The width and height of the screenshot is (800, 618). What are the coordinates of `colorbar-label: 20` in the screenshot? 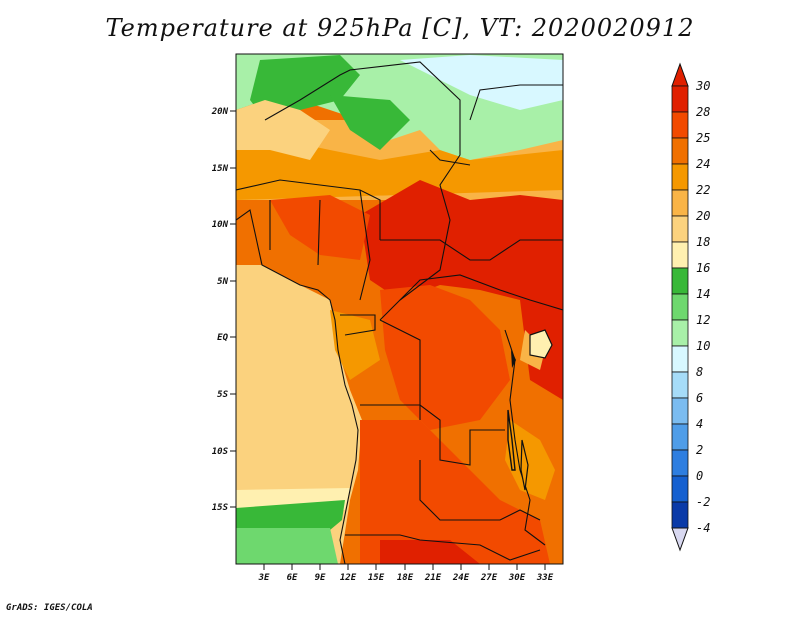 It's located at (703, 216).